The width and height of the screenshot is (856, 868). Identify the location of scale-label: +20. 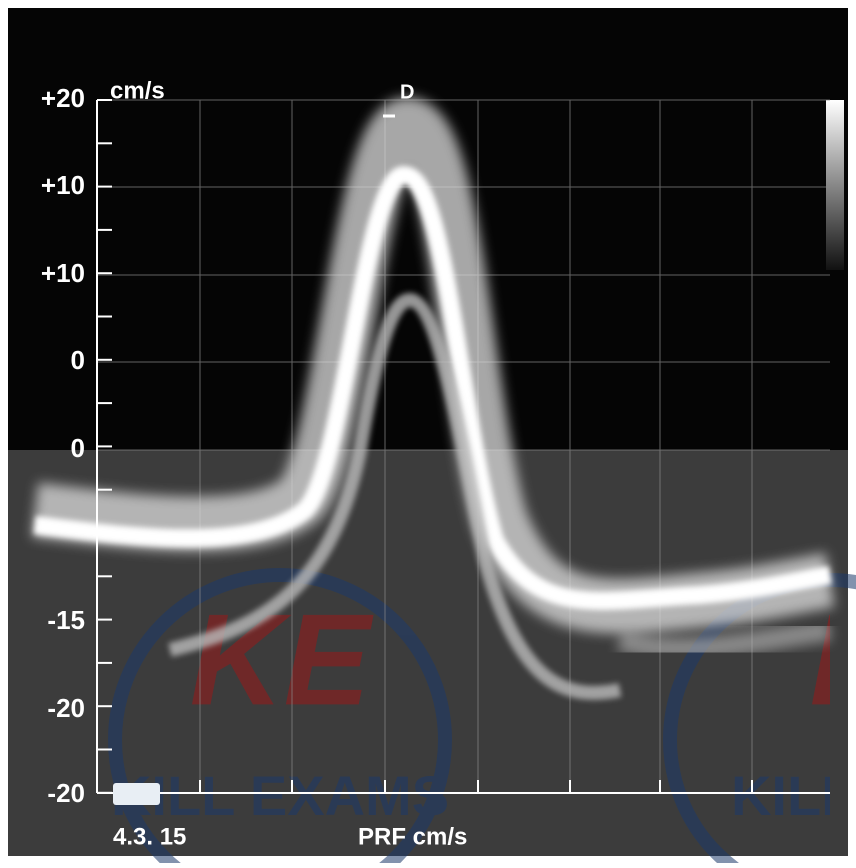
(63, 98).